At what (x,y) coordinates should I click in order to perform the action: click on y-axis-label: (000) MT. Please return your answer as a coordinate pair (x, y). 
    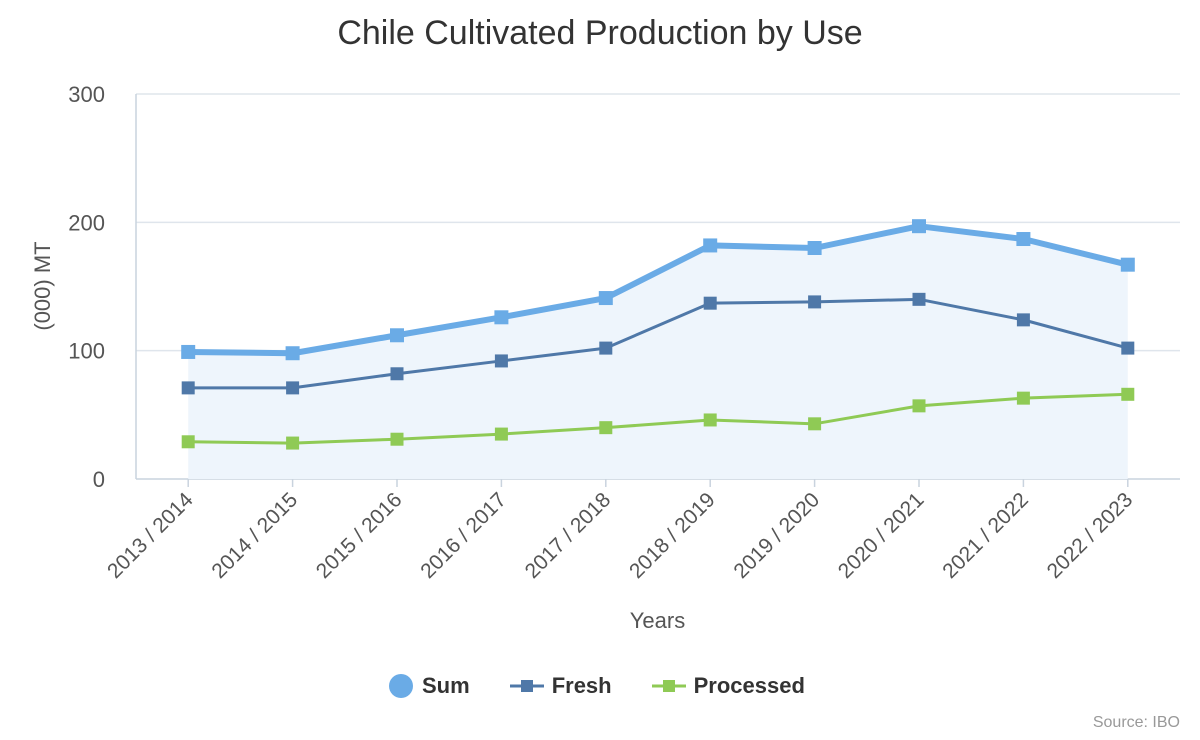
    Looking at the image, I should click on (42, 286).